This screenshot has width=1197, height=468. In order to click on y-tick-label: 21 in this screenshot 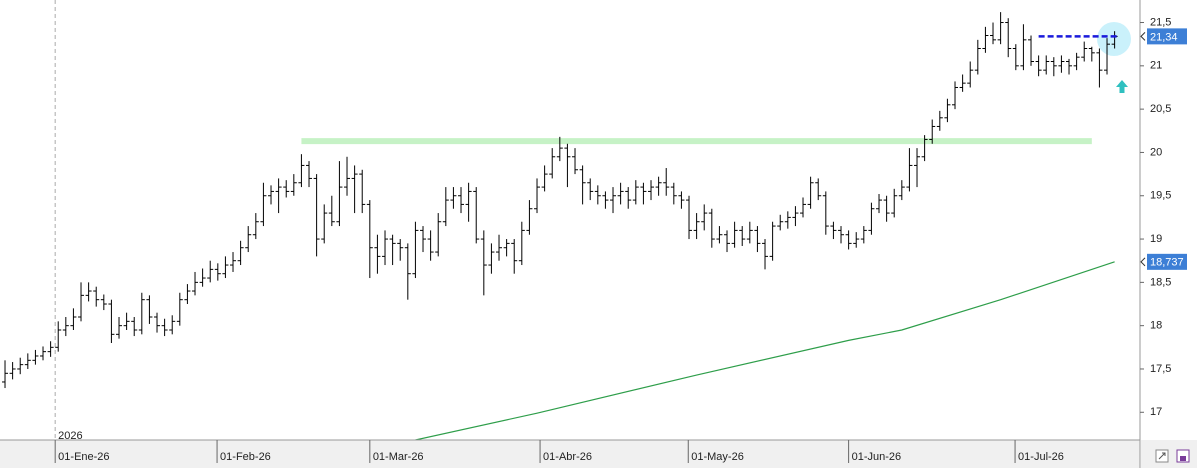, I will do `click(1156, 66)`.